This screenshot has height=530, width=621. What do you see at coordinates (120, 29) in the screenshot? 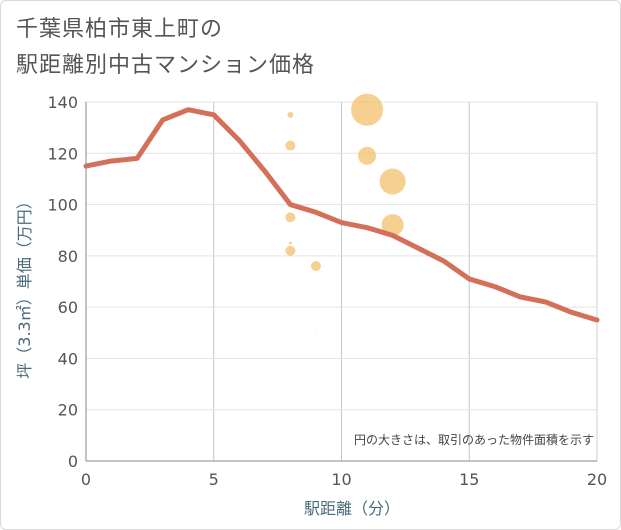
I see `chart-title-line1: 千葉県柏市東上町の` at bounding box center [120, 29].